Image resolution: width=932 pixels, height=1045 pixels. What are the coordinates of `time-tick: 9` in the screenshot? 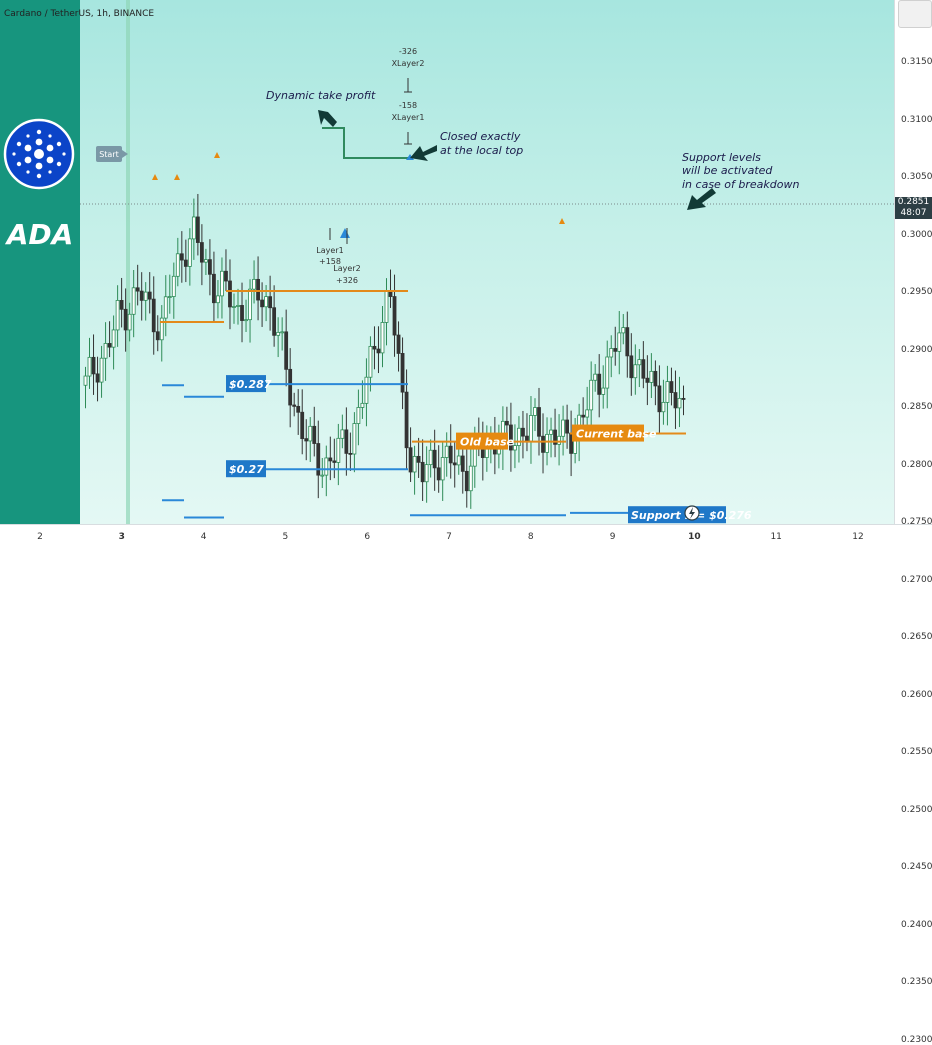 It's located at (612, 537).